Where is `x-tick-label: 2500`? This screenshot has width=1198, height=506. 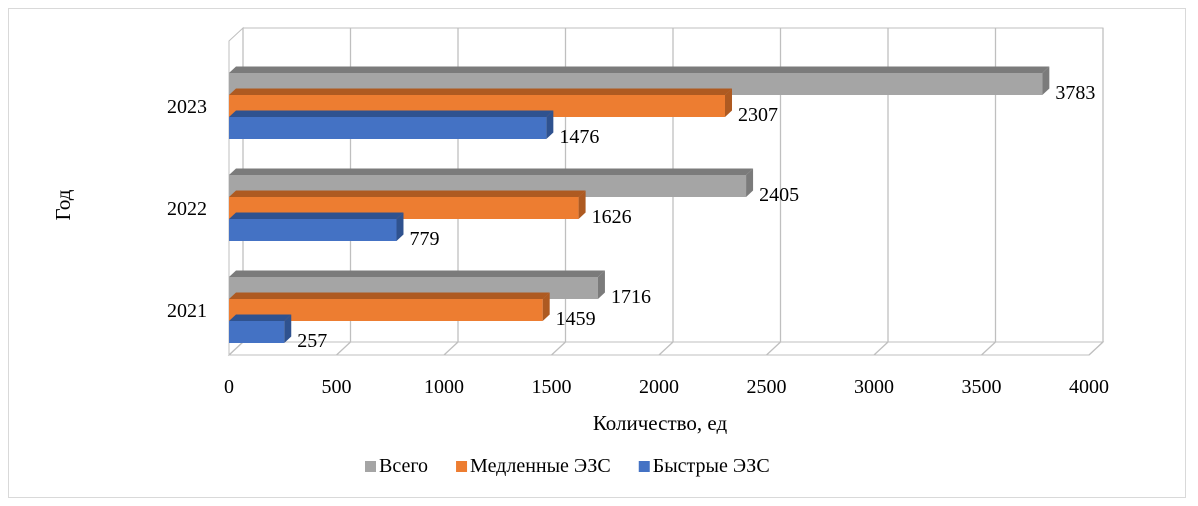
x-tick-label: 2500 is located at coordinates (767, 387).